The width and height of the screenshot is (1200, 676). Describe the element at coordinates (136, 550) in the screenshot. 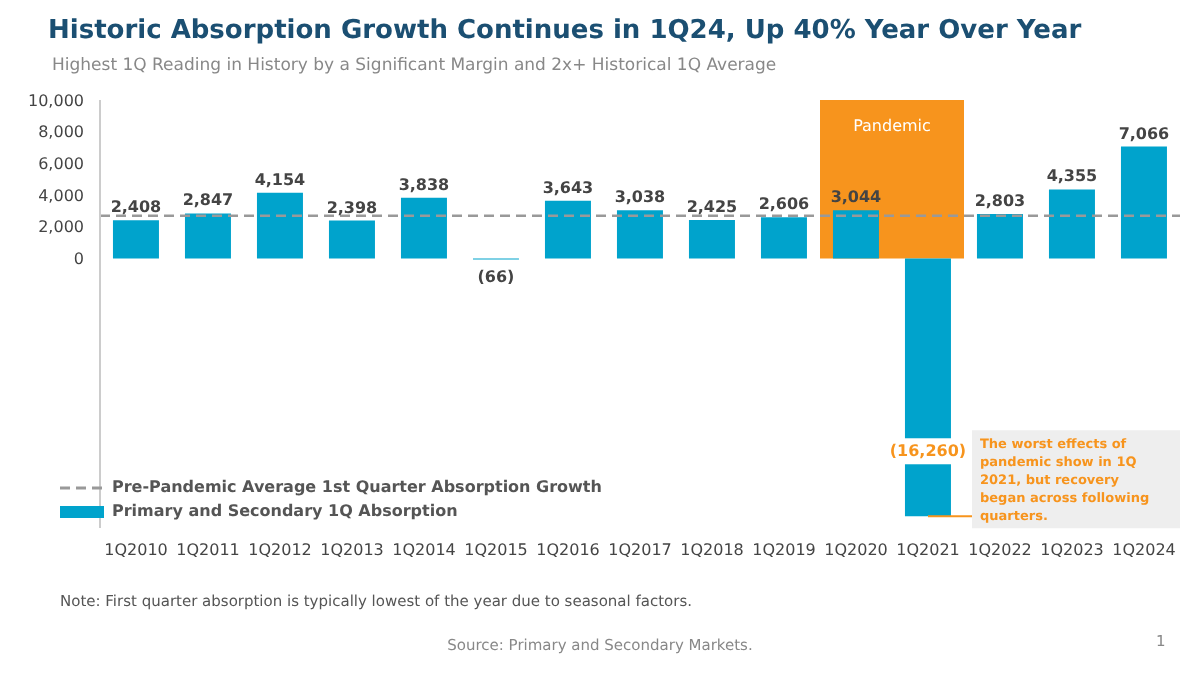

I see `x-tick-label: 1Q2010` at that location.